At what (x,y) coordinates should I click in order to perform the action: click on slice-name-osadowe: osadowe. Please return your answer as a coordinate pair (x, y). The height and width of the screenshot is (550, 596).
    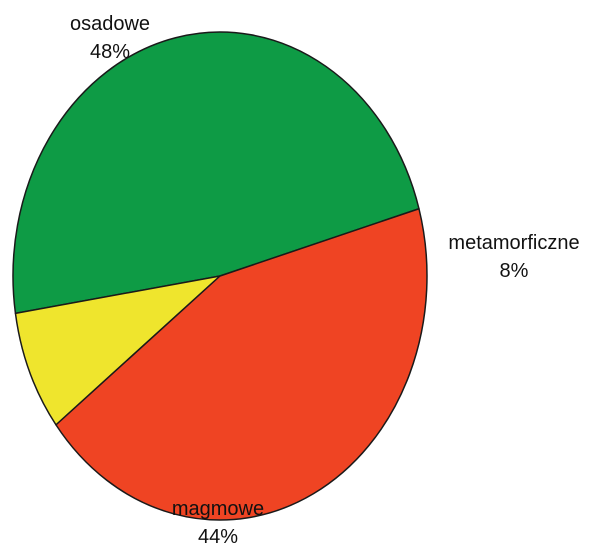
    Looking at the image, I should click on (110, 24).